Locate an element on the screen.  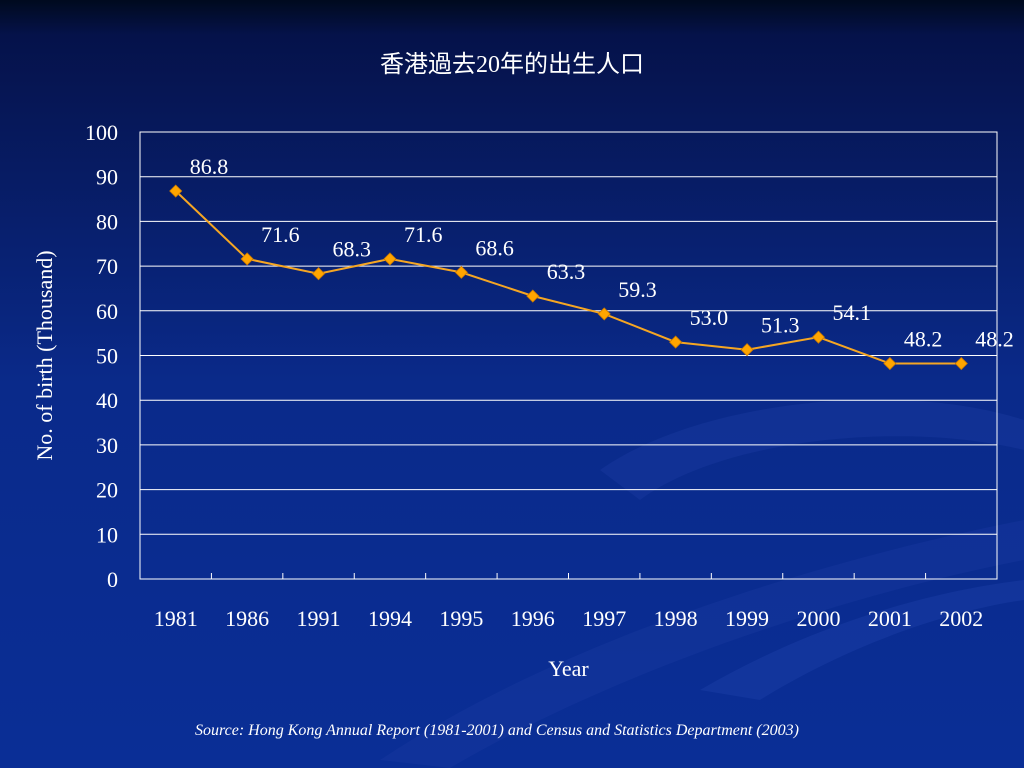
data-label: 53.0 is located at coordinates (709, 317).